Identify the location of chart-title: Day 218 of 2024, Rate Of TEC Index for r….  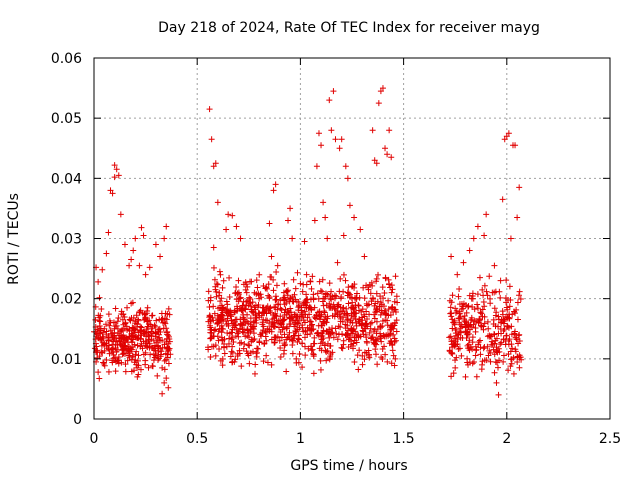
(349, 28).